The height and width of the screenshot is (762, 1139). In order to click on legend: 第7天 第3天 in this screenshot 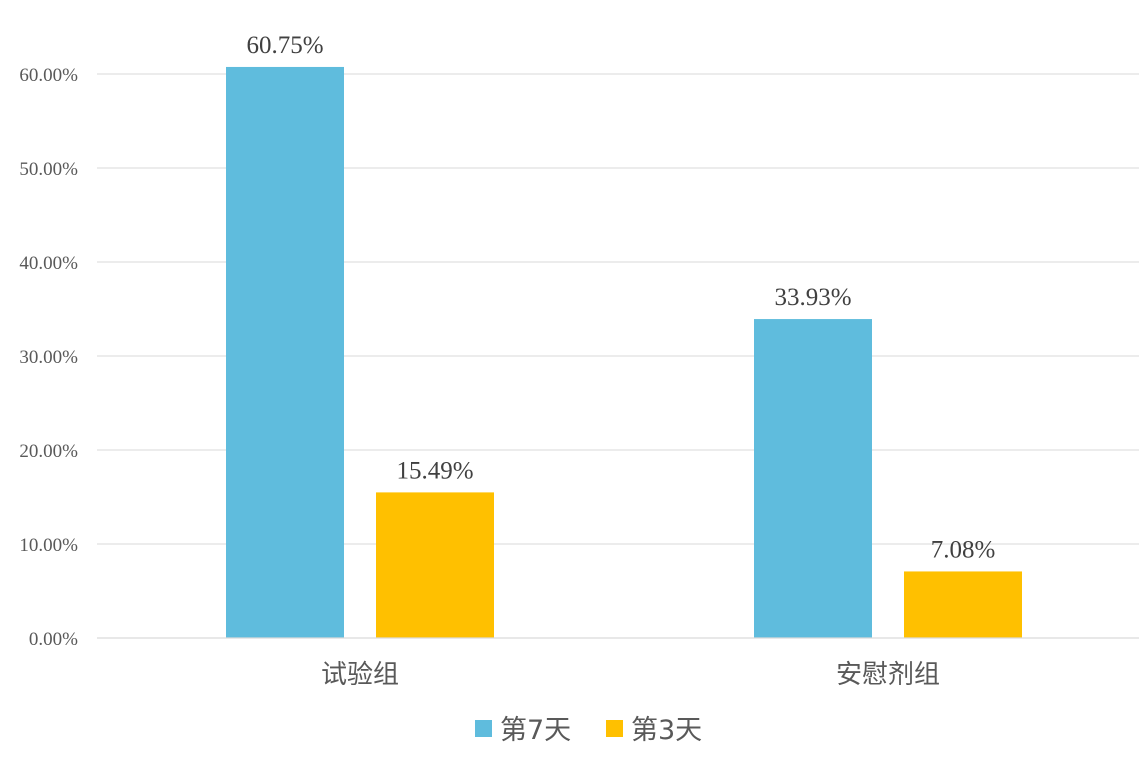, I will do `click(588, 730)`.